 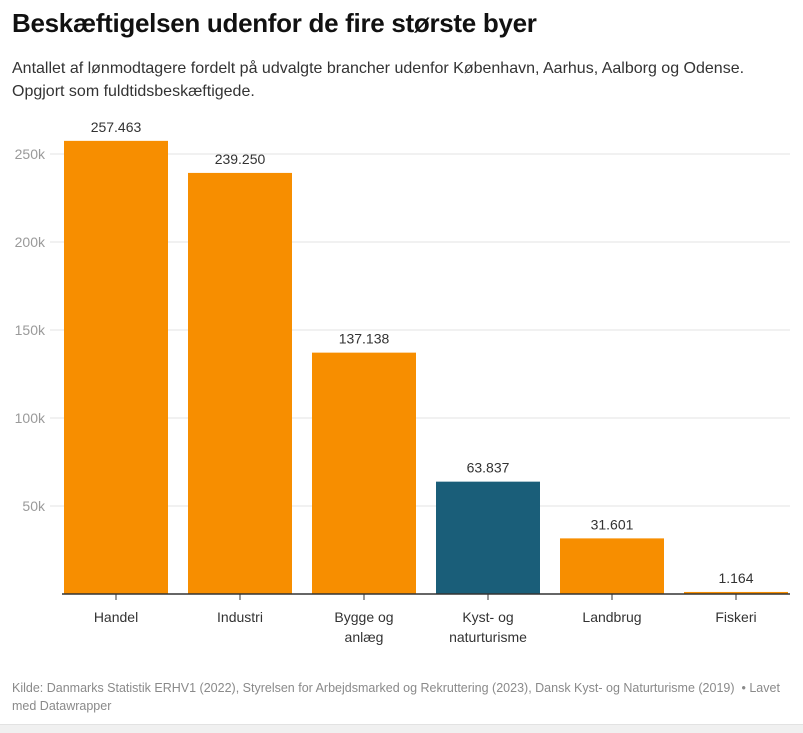 What do you see at coordinates (240, 159) in the screenshot?
I see `value-label: 239.250` at bounding box center [240, 159].